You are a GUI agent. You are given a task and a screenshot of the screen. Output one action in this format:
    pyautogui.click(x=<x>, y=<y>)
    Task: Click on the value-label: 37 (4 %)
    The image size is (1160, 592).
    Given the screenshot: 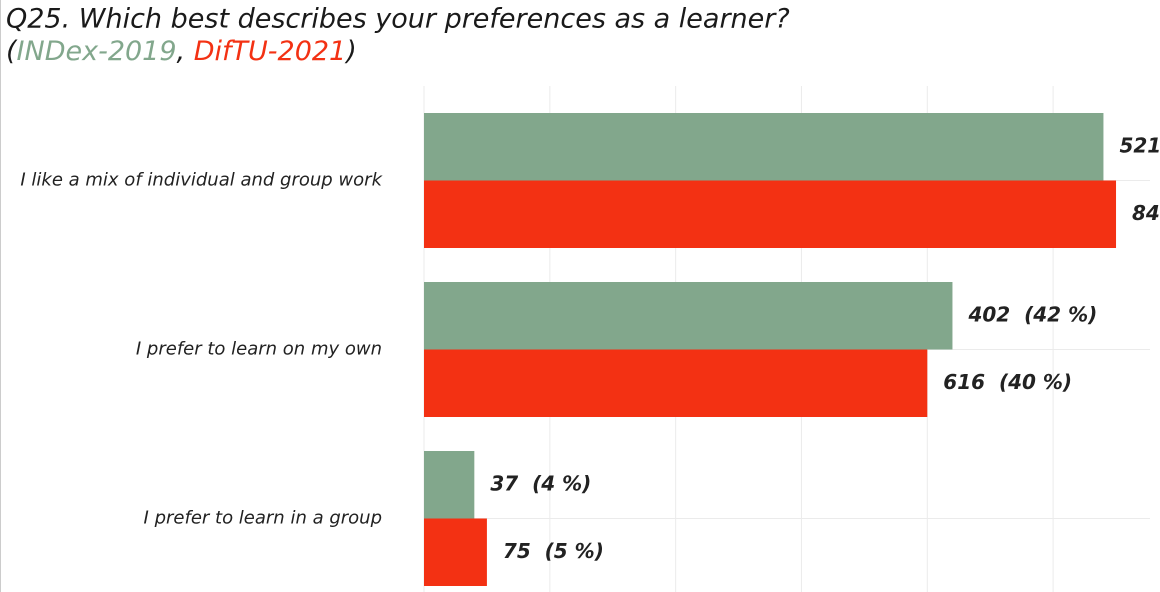 What is the action you would take?
    pyautogui.click(x=540, y=483)
    